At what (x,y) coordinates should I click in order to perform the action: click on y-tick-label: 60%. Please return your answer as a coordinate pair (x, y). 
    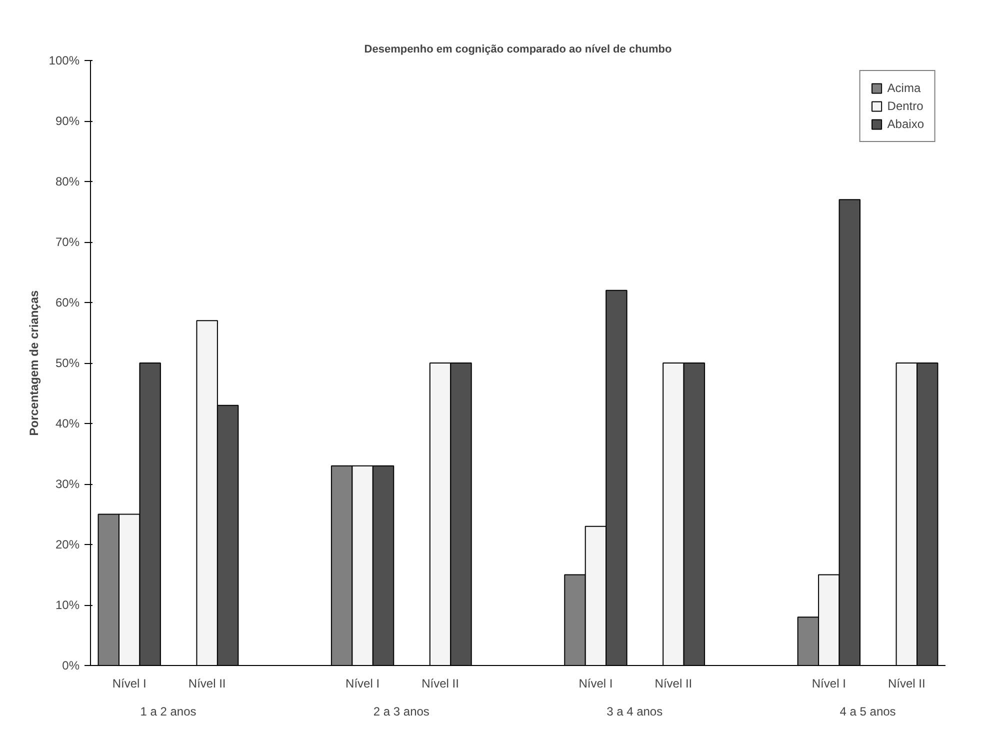
    Looking at the image, I should click on (67, 303).